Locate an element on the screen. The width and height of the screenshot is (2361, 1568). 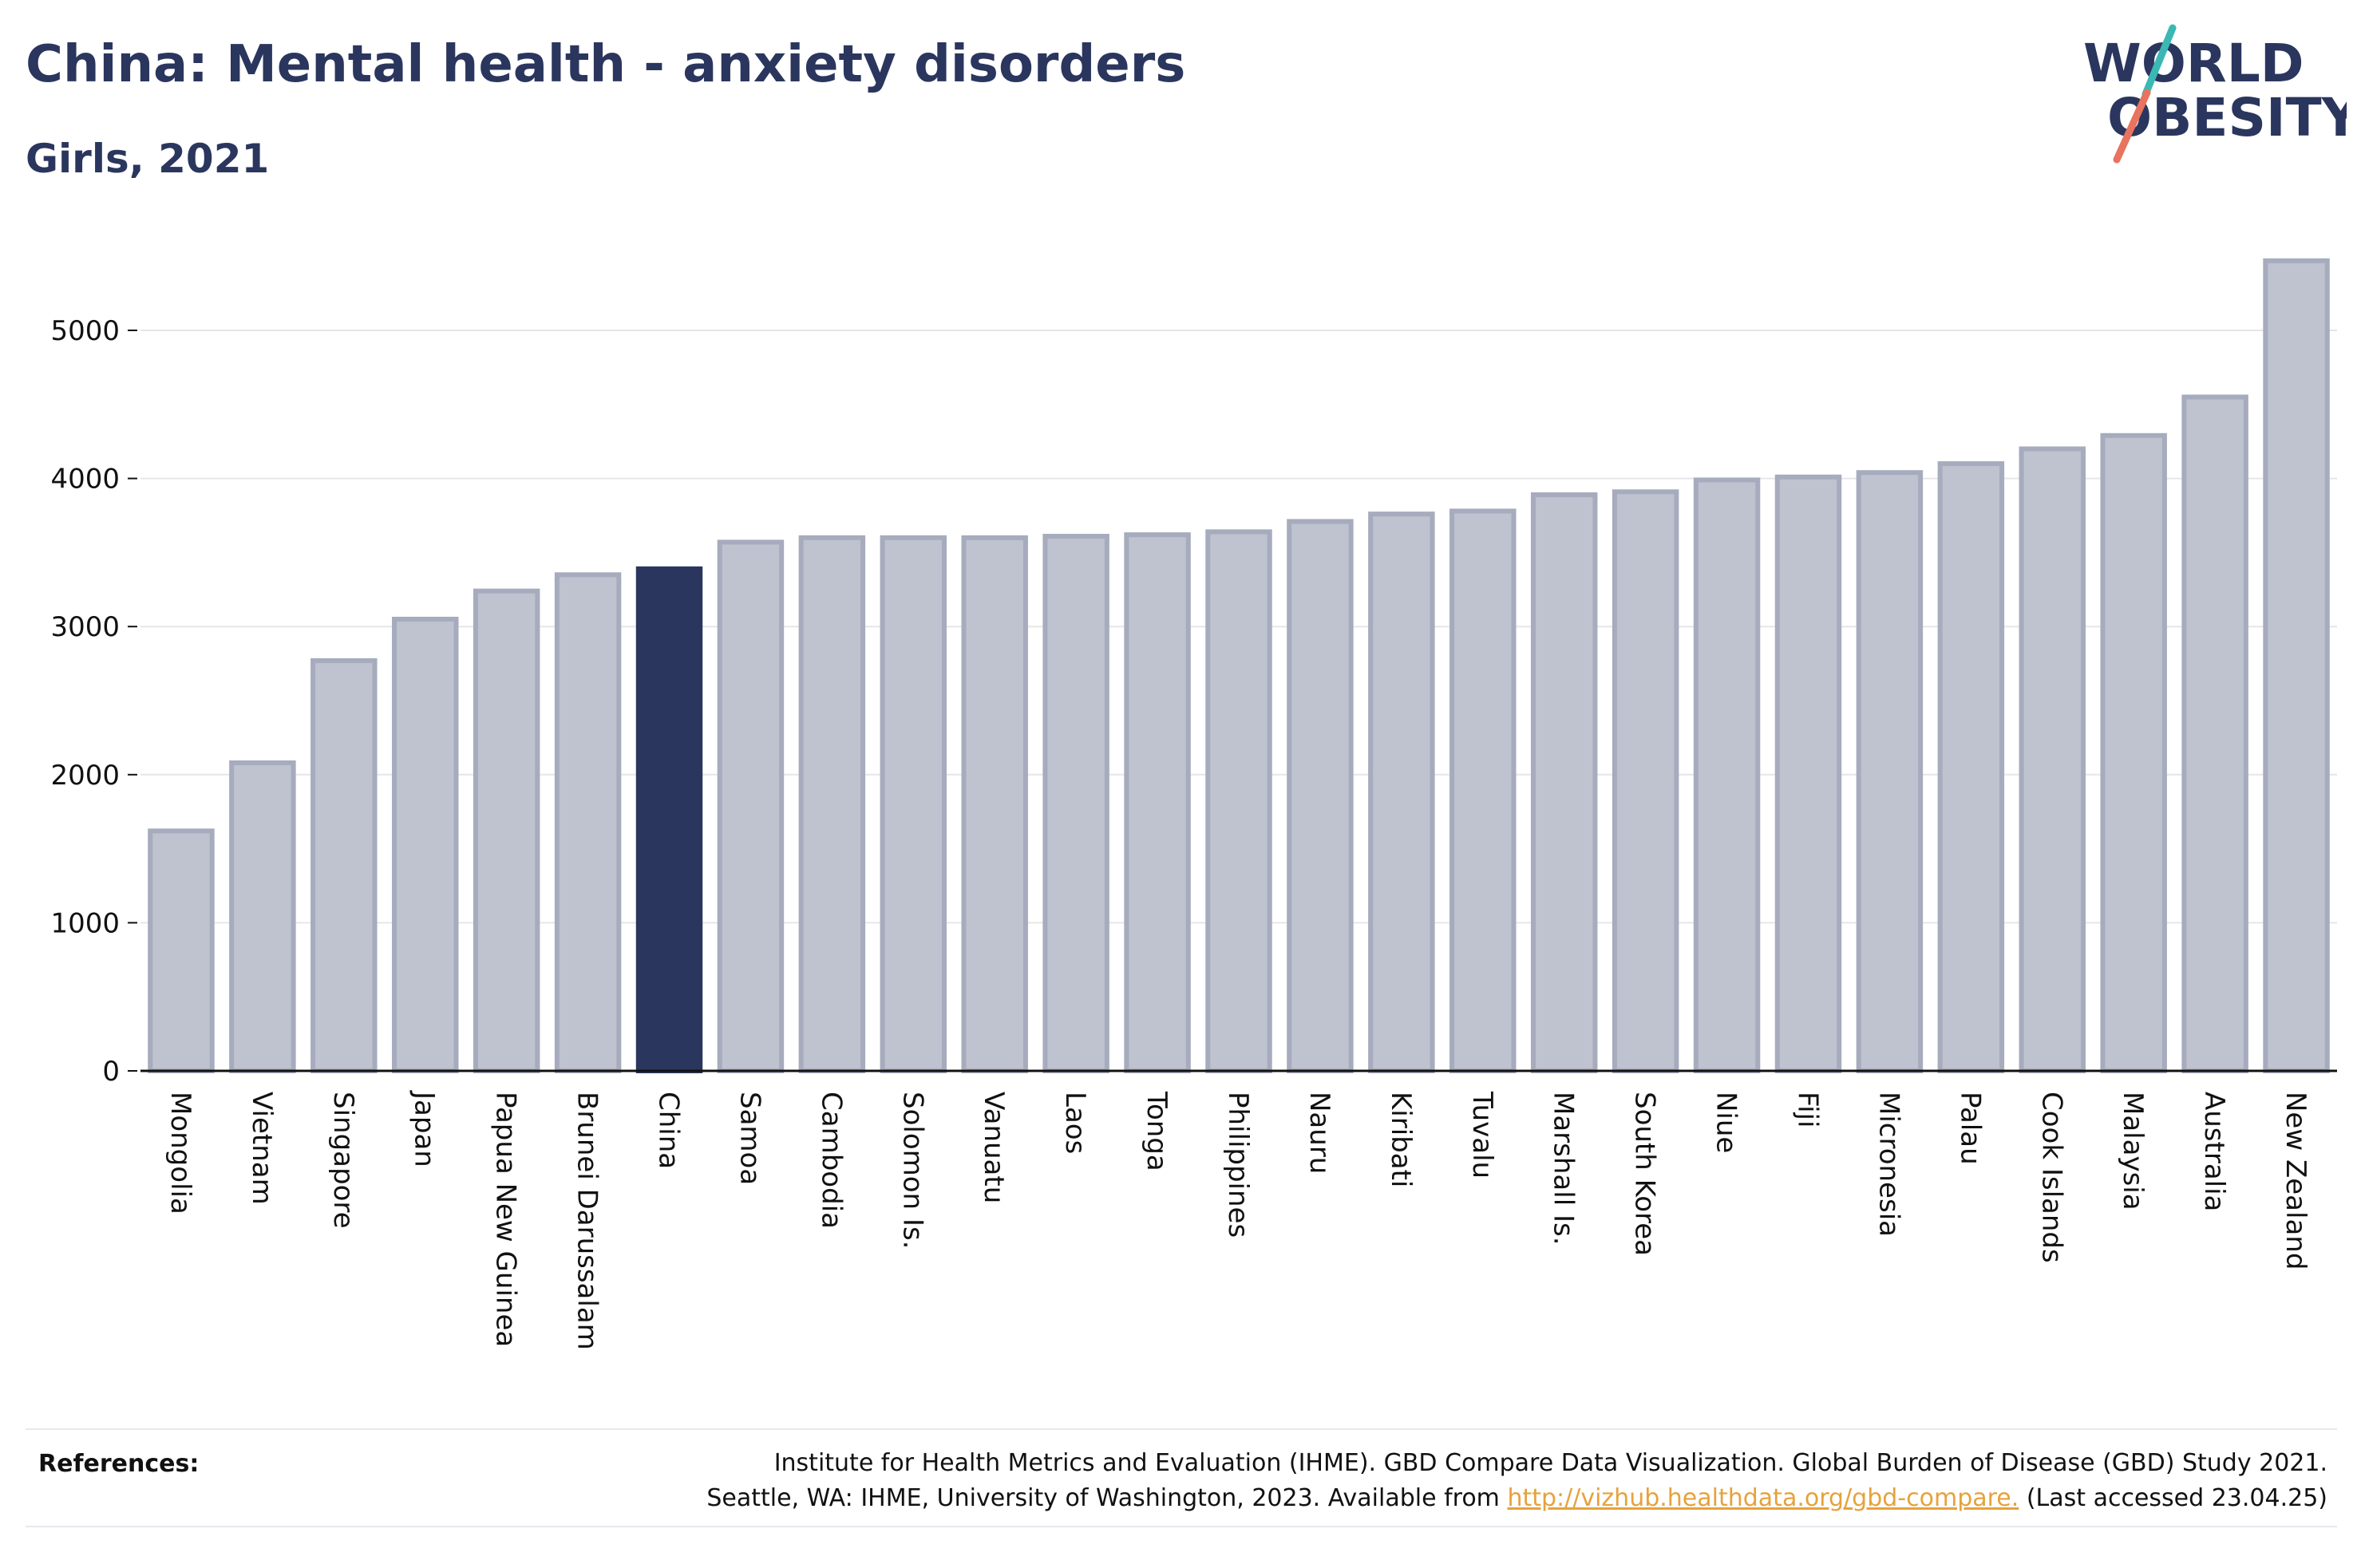
x-tick-label: Singapore is located at coordinates (343, 1160).